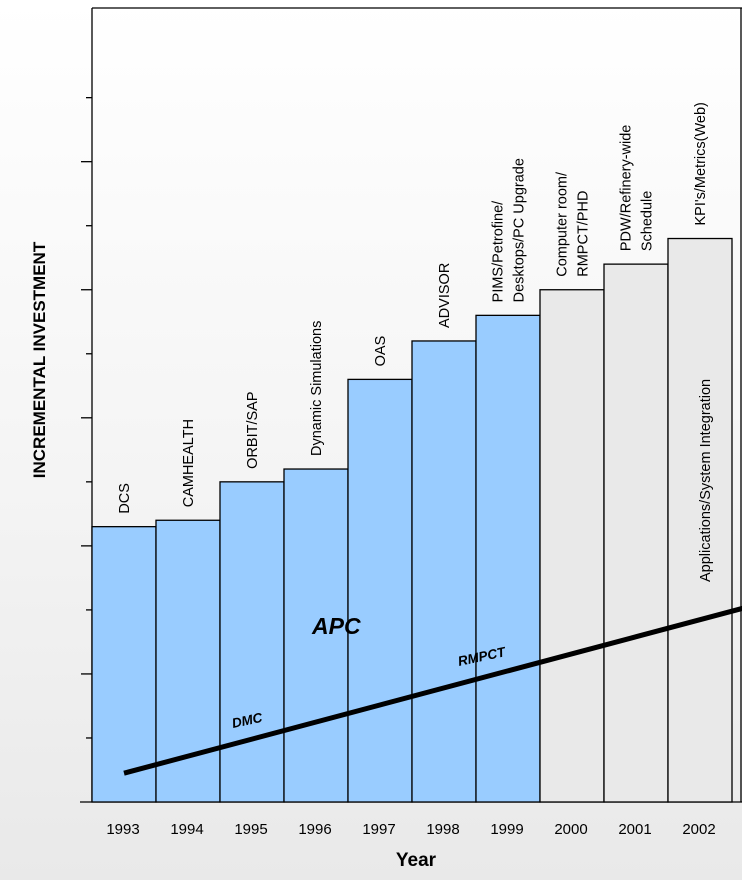 Image resolution: width=742 pixels, height=880 pixels. Describe the element at coordinates (520, 230) in the screenshot. I see `bar-label: Desktops/PC Upgrade` at that location.